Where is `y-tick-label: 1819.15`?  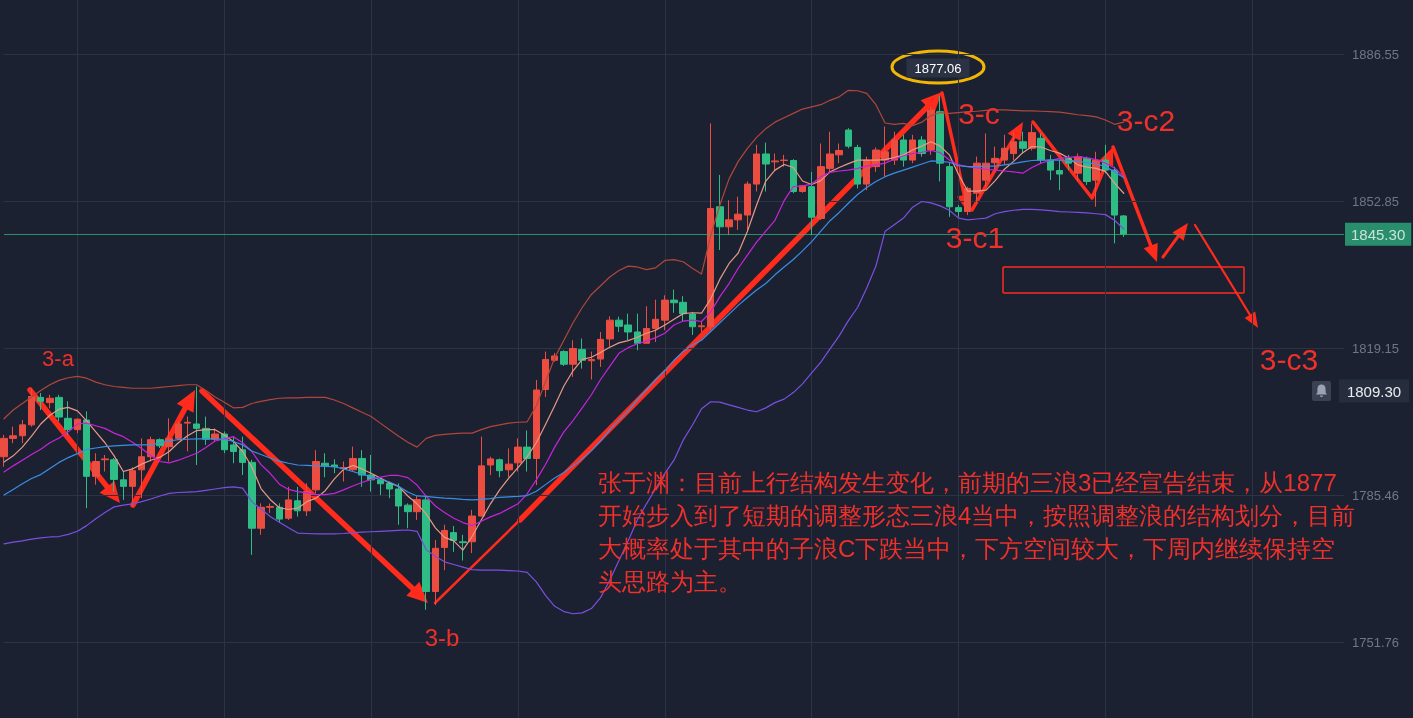 y-tick-label: 1819.15 is located at coordinates (1375, 348).